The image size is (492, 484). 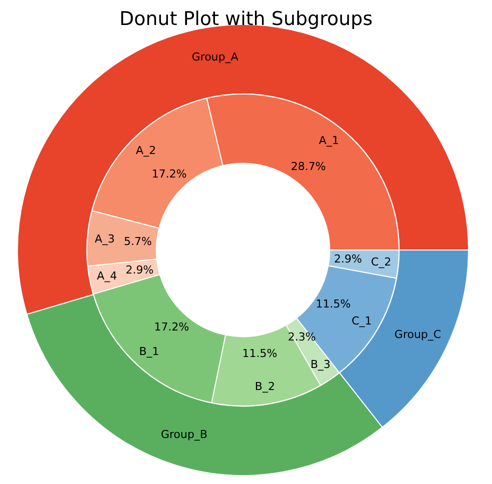 I want to click on slice-label: Group_A, so click(x=215, y=57).